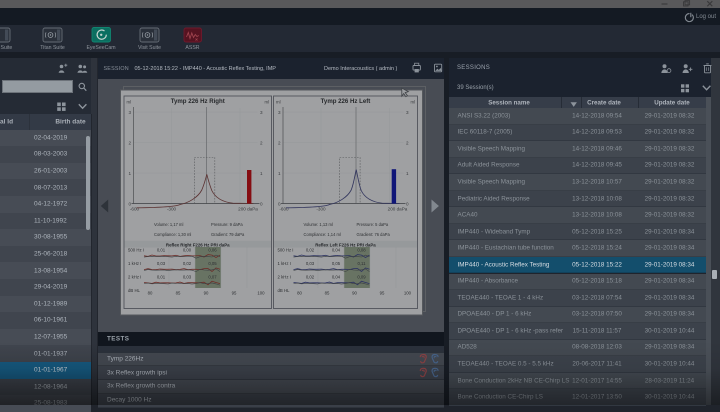 This screenshot has width=720, height=412. Describe the element at coordinates (373, 224) in the screenshot. I see `svg-text: Pressure: 5 daPa` at that location.